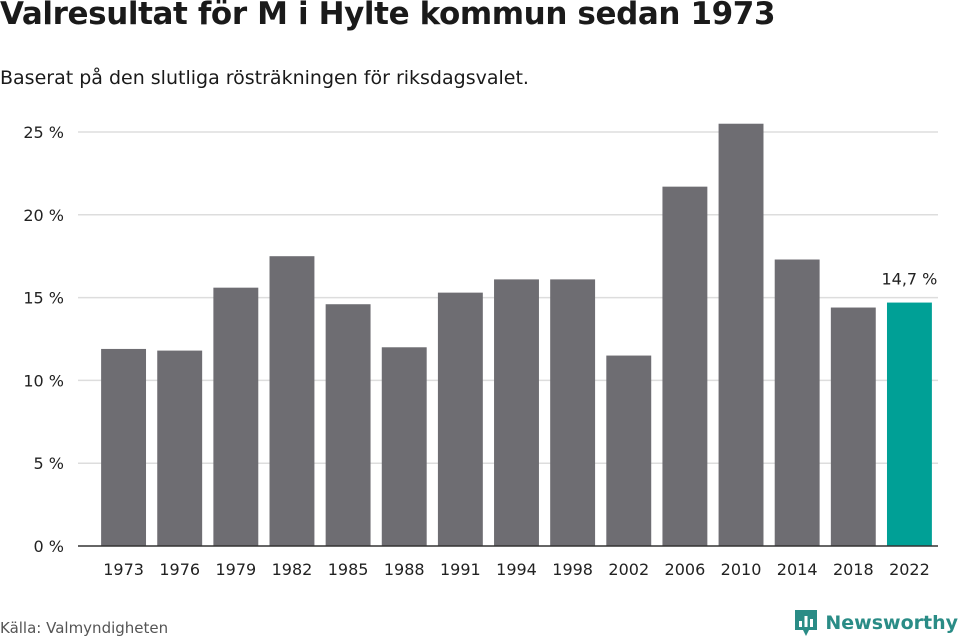 The width and height of the screenshot is (960, 640). What do you see at coordinates (516, 569) in the screenshot?
I see `x-tick-label: 1994` at bounding box center [516, 569].